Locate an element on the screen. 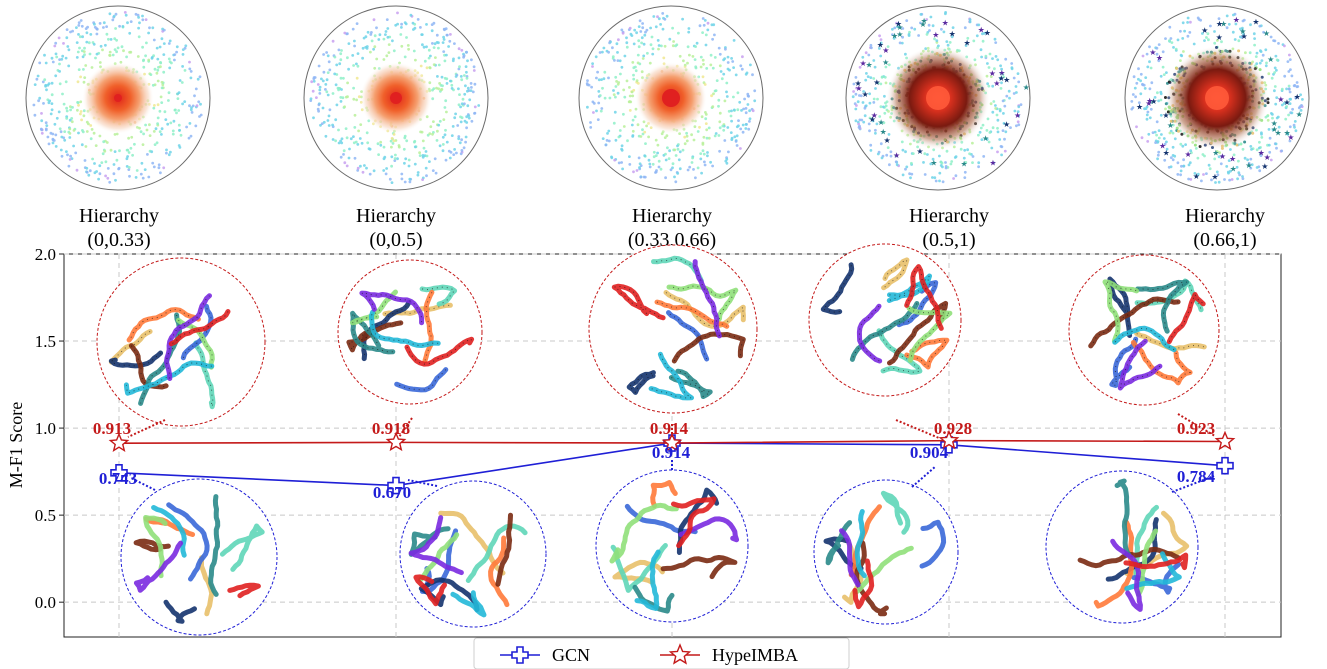 The image size is (1327, 669). data-label-gcn: 0.670 is located at coordinates (392, 492).